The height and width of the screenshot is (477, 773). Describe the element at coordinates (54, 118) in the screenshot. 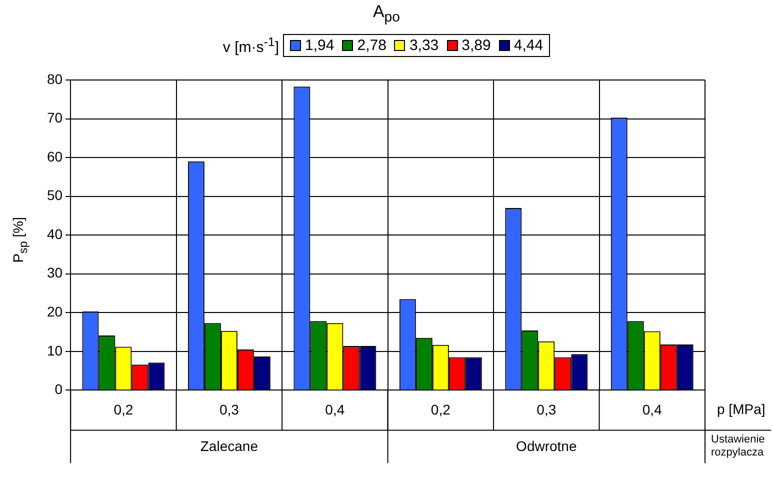

I see `y-tick-label: 70` at that location.